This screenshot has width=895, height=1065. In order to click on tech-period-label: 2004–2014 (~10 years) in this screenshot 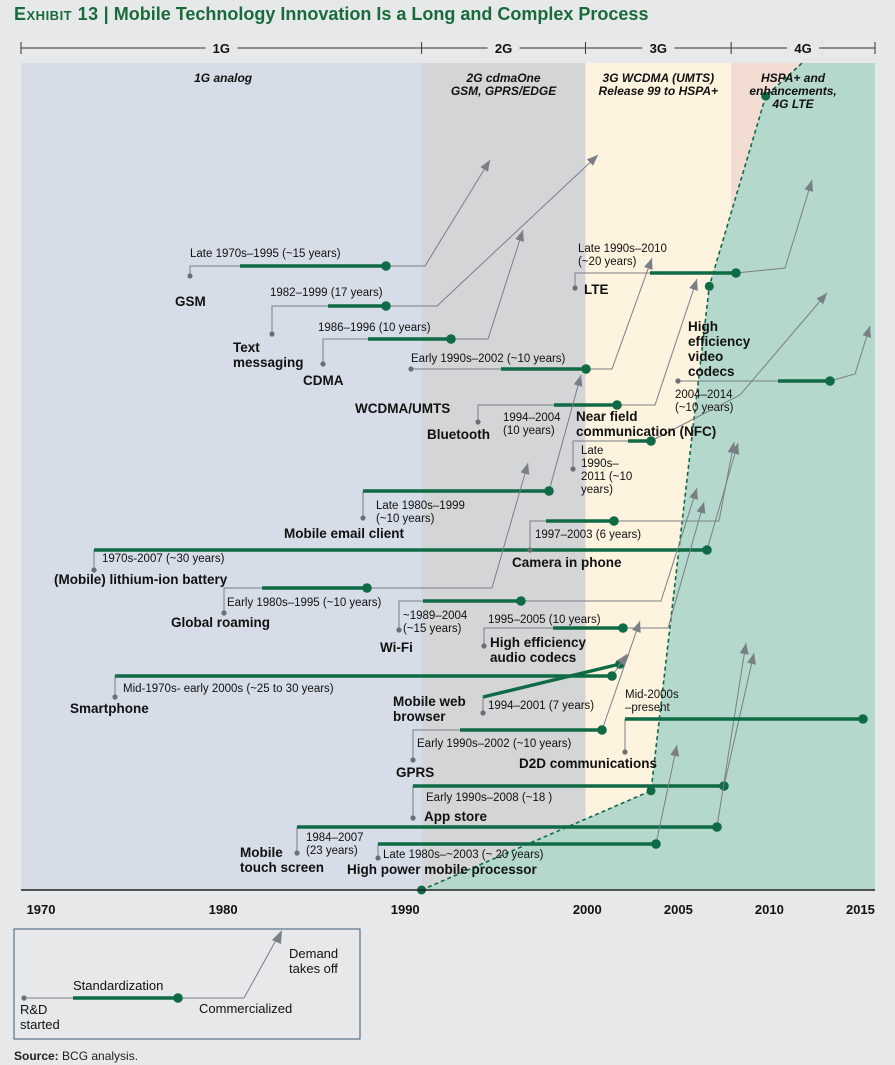, I will do `click(704, 401)`.